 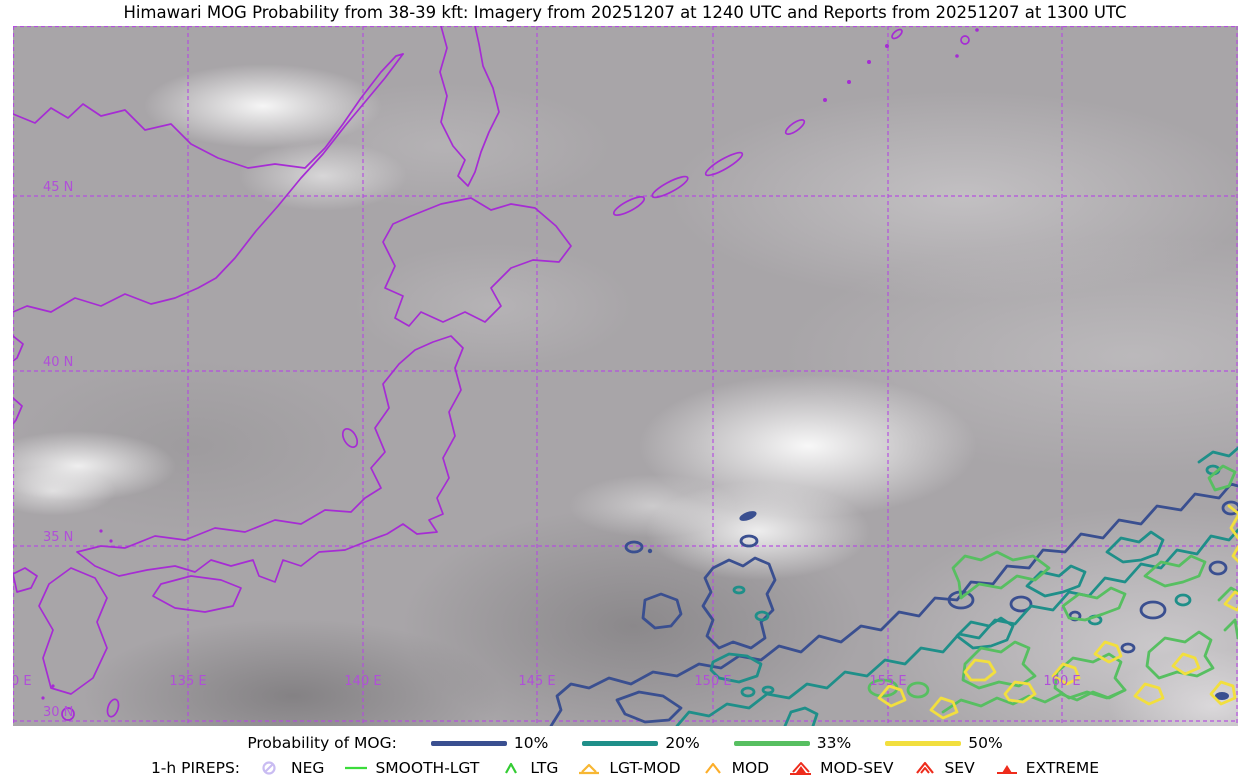 I want to click on lat-label-45n: 45 N, so click(x=58, y=187).